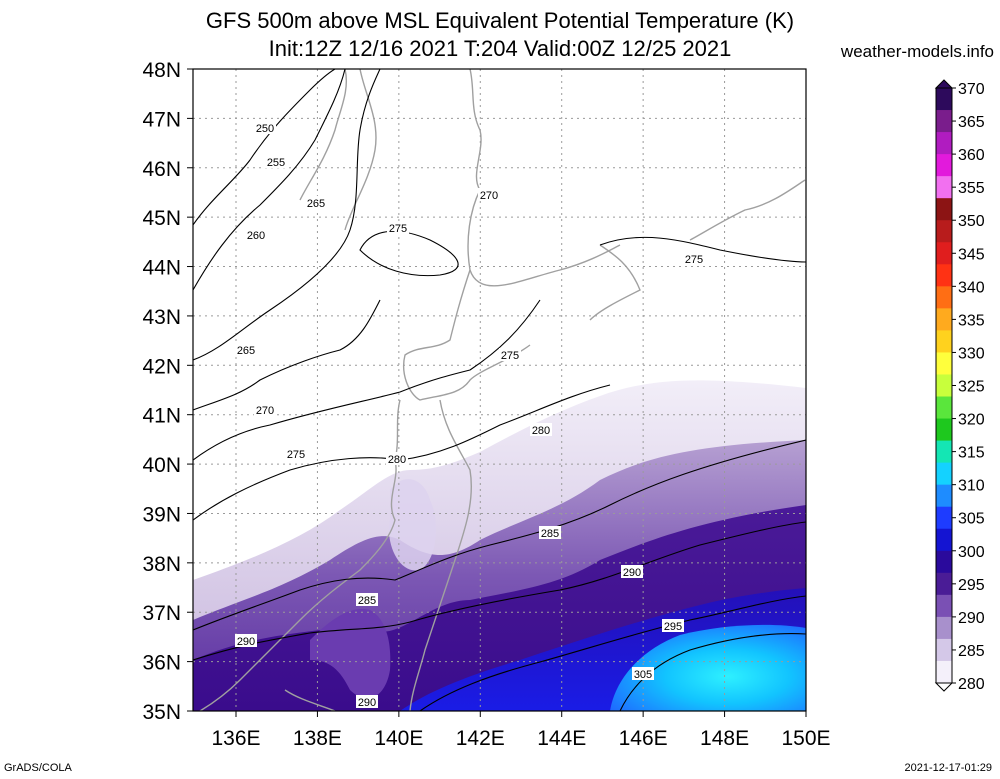  What do you see at coordinates (971, 651) in the screenshot?
I see `colorbar-label: 285` at bounding box center [971, 651].